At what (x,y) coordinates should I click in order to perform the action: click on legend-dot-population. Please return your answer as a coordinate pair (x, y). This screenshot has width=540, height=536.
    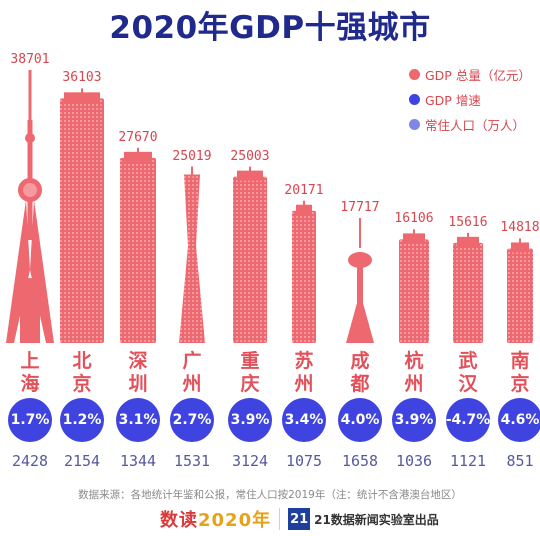
    Looking at the image, I should click on (414, 124).